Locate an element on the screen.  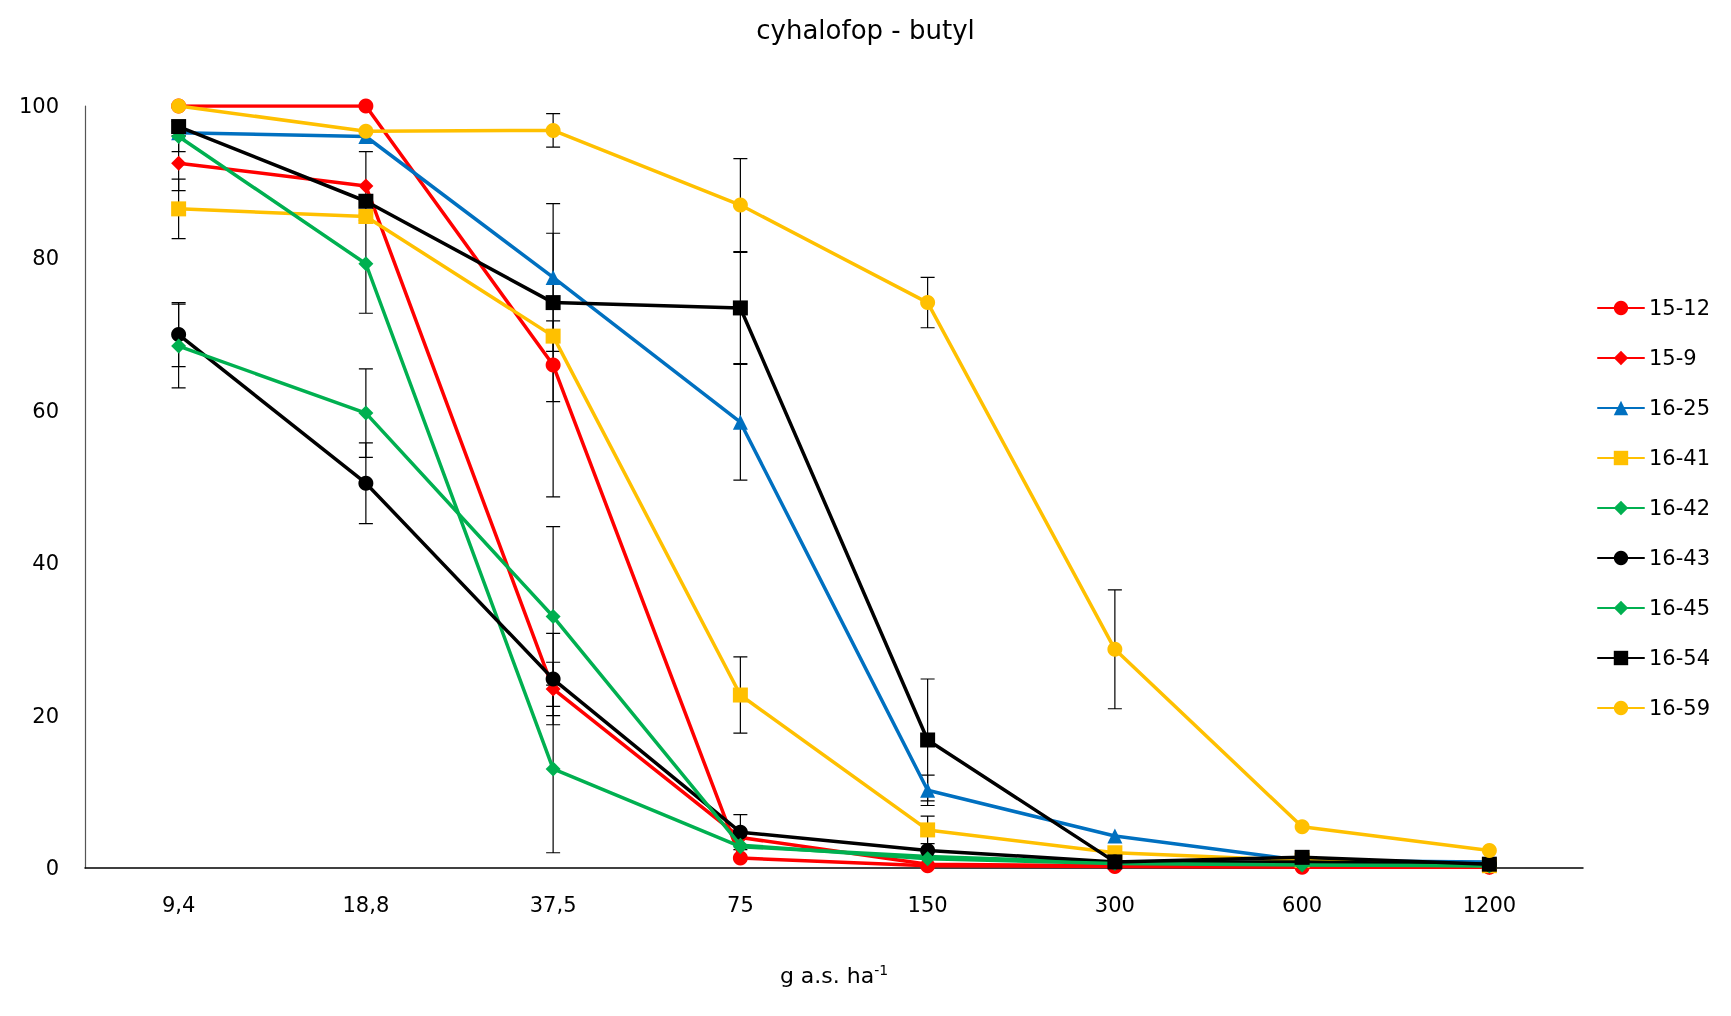
legend-label: 16-59 is located at coordinates (1679, 708).